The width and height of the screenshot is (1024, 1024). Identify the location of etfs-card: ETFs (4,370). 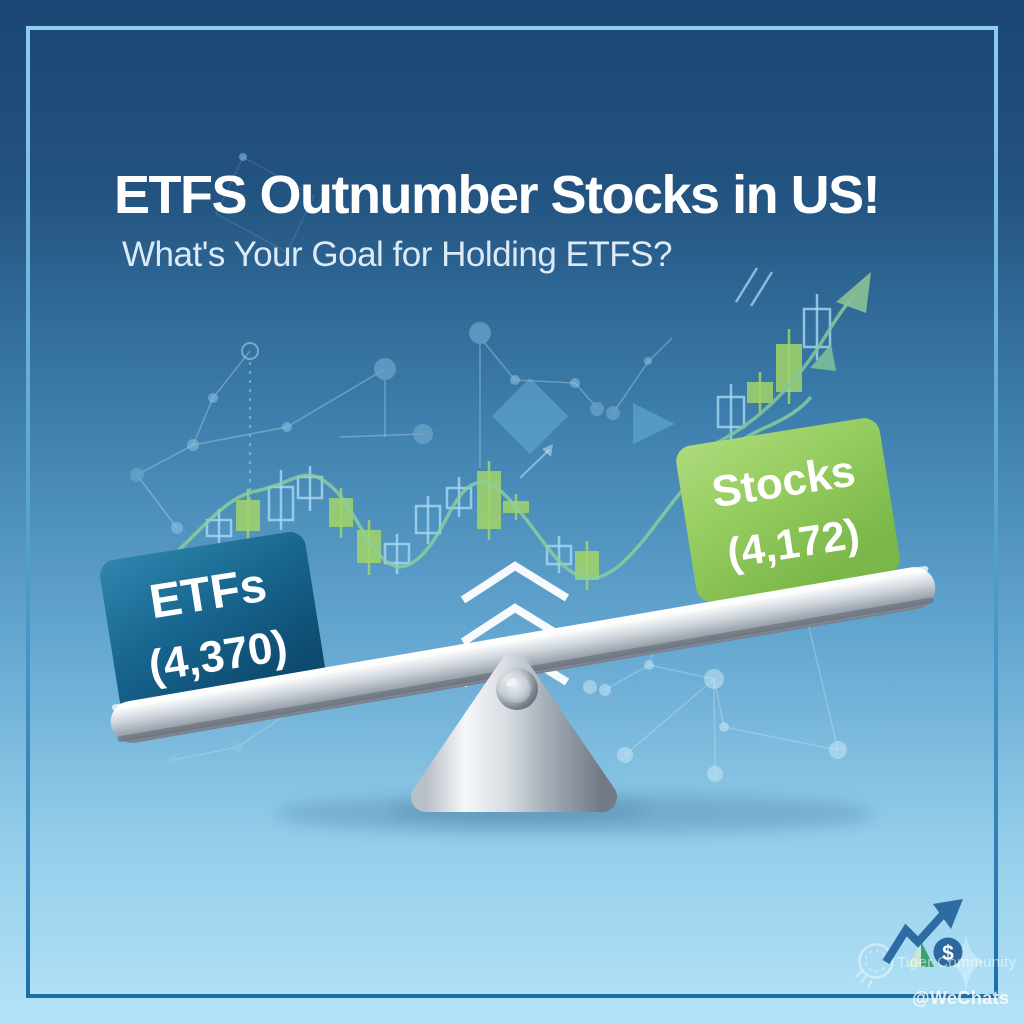
(213, 625).